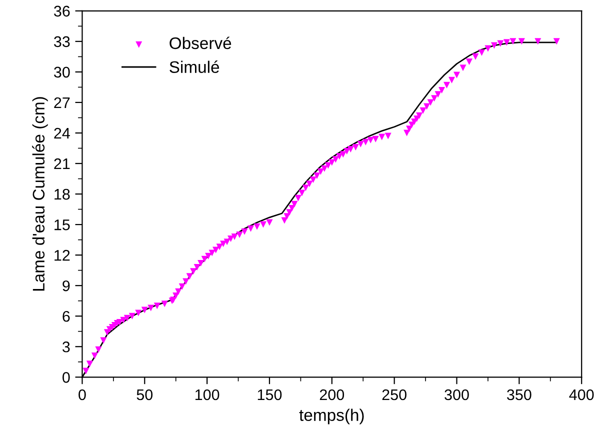  What do you see at coordinates (331, 416) in the screenshot?
I see `x-axis-title: temps(h)` at bounding box center [331, 416].